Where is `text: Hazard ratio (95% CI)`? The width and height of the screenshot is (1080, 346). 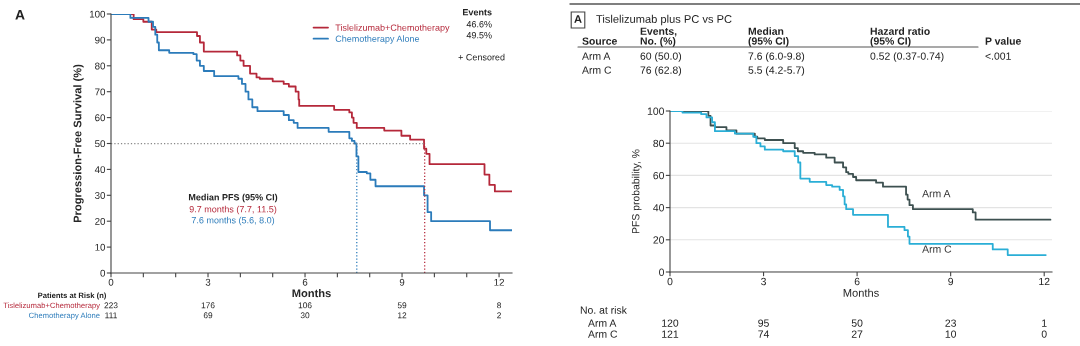
text: Hazard ratio (95% CI) is located at coordinates (900, 37).